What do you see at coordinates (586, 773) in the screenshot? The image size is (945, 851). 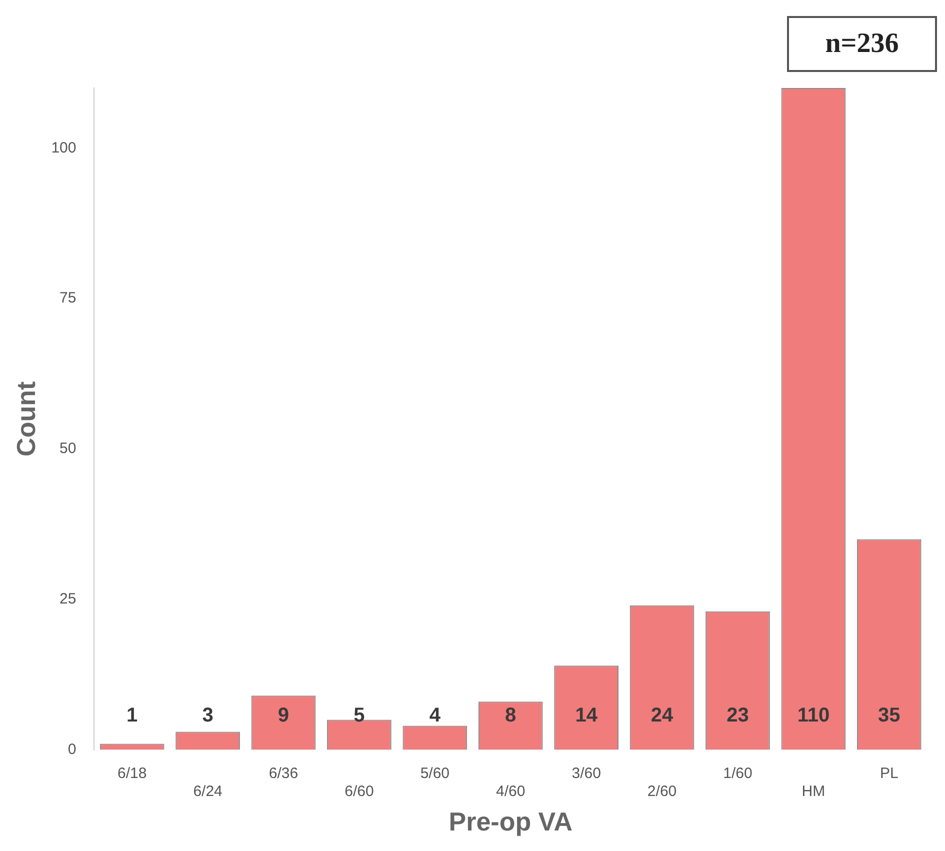 I see `x-tick-label: 3/60` at bounding box center [586, 773].